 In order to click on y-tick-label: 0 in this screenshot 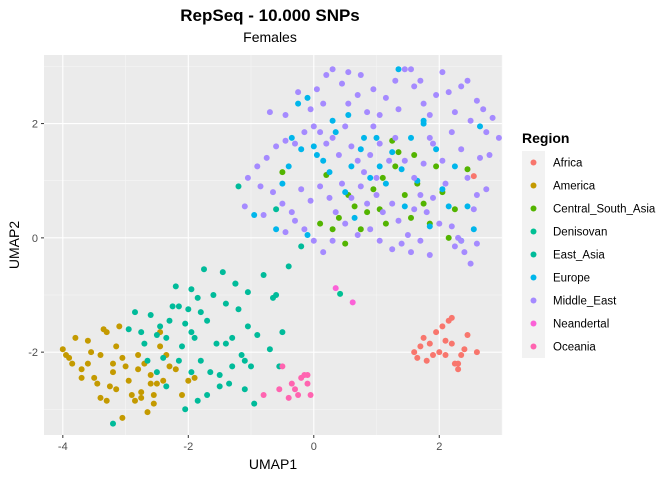, I will do `click(35, 239)`.